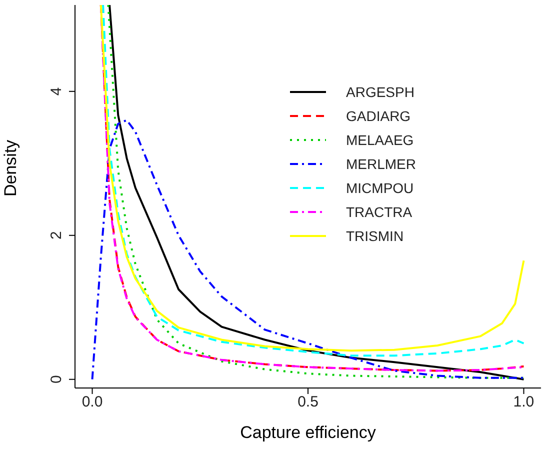 Image resolution: width=542 pixels, height=468 pixels. What do you see at coordinates (378, 116) in the screenshot?
I see `legend-label: GADIARG` at bounding box center [378, 116].